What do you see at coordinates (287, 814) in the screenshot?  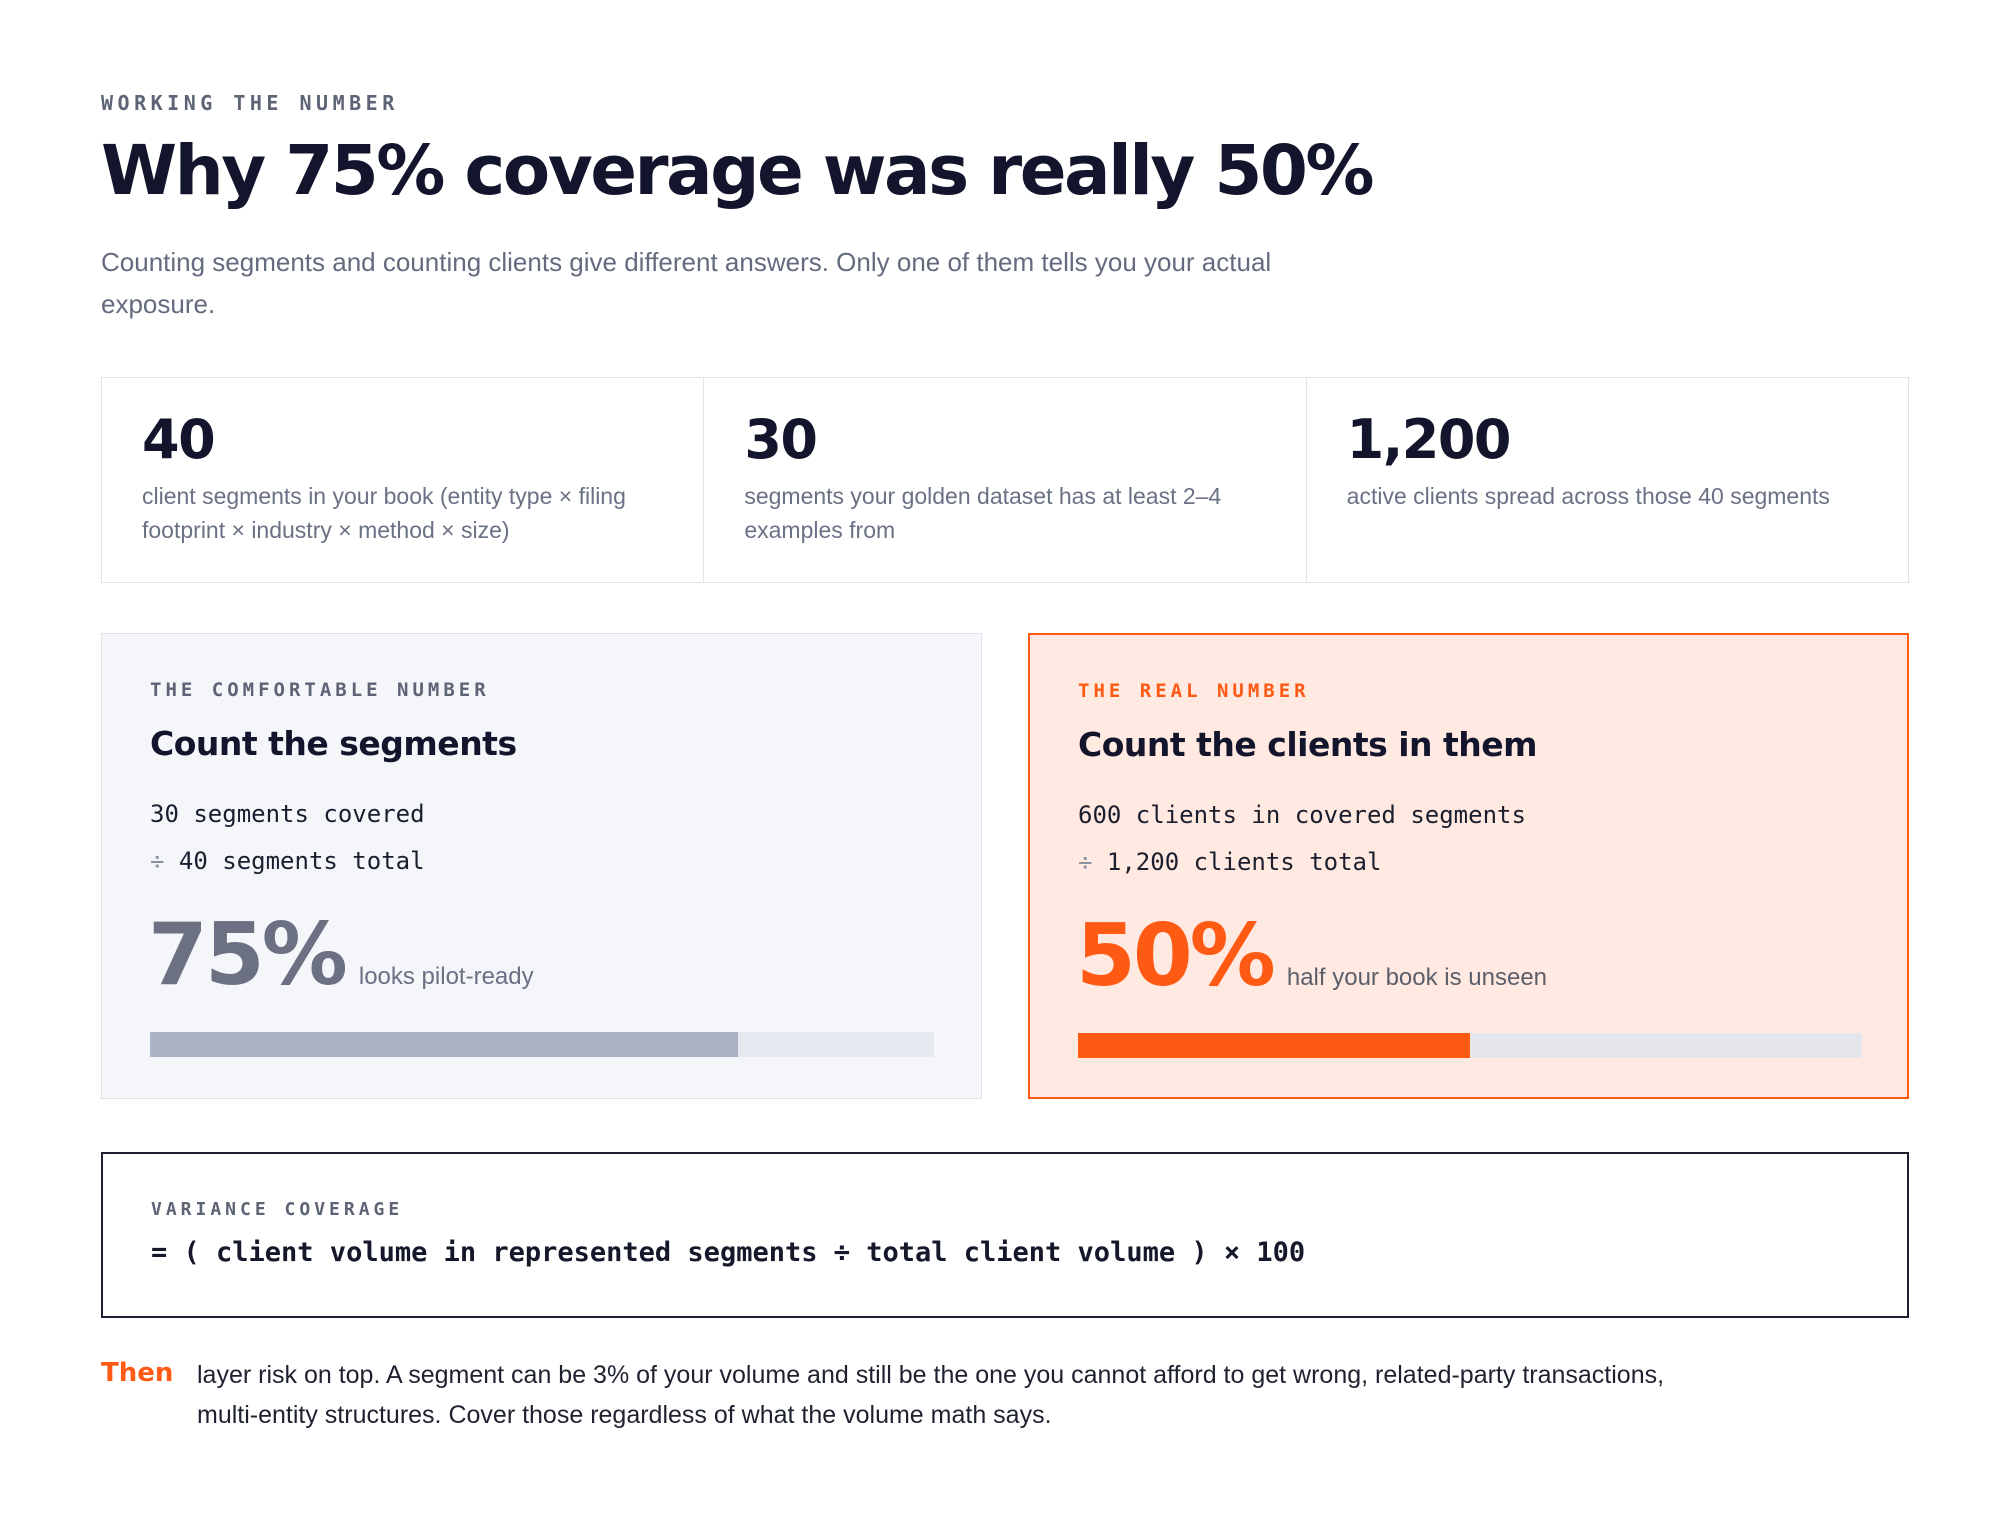 I see `calc-numerator: 30 segments covered` at bounding box center [287, 814].